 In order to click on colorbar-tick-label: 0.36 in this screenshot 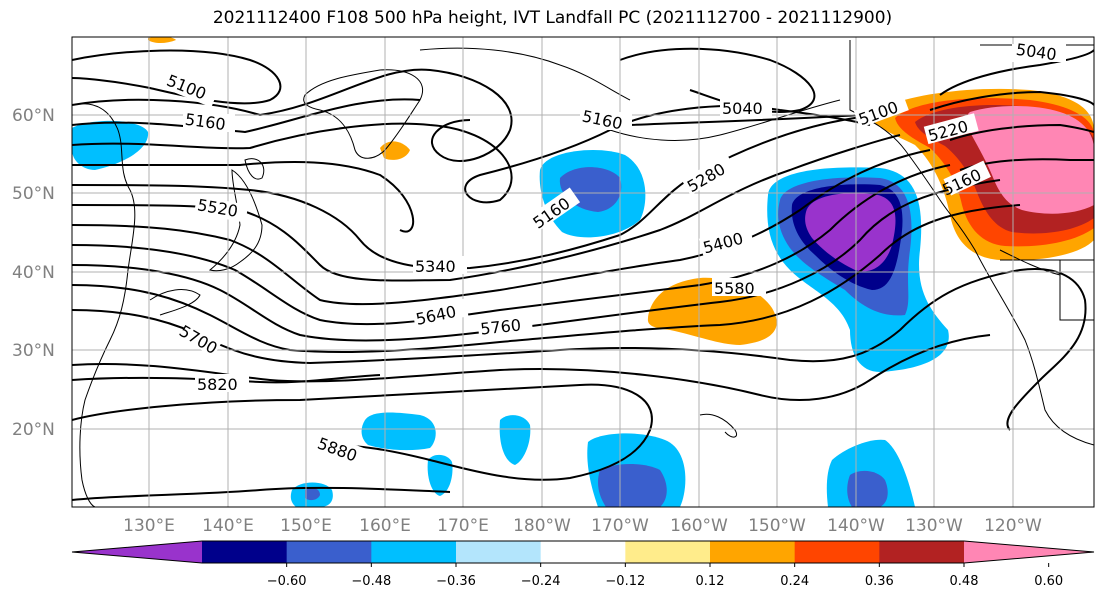, I will do `click(879, 581)`.